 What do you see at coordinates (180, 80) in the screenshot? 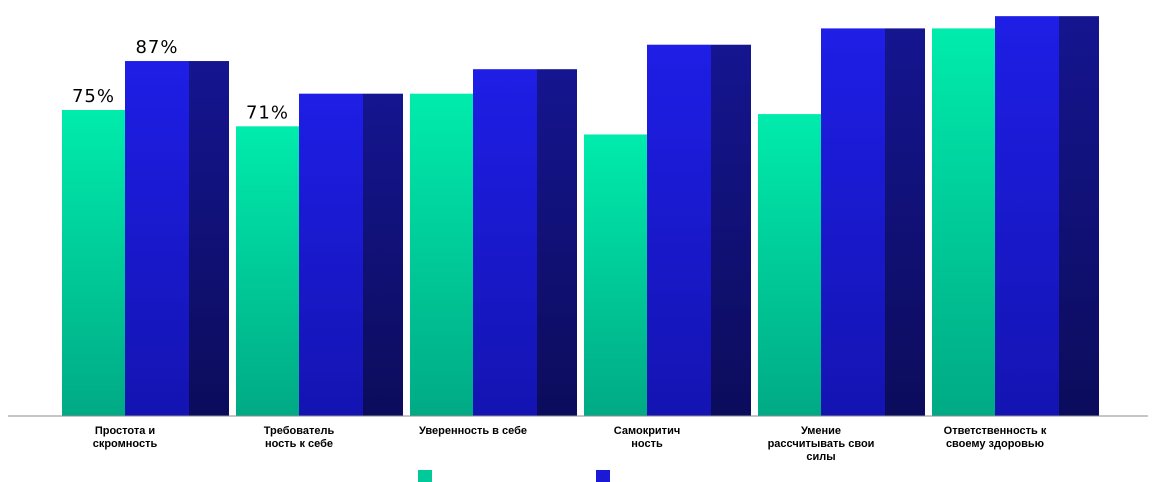
I see `data-labels: 75% 87% 71%` at bounding box center [180, 80].